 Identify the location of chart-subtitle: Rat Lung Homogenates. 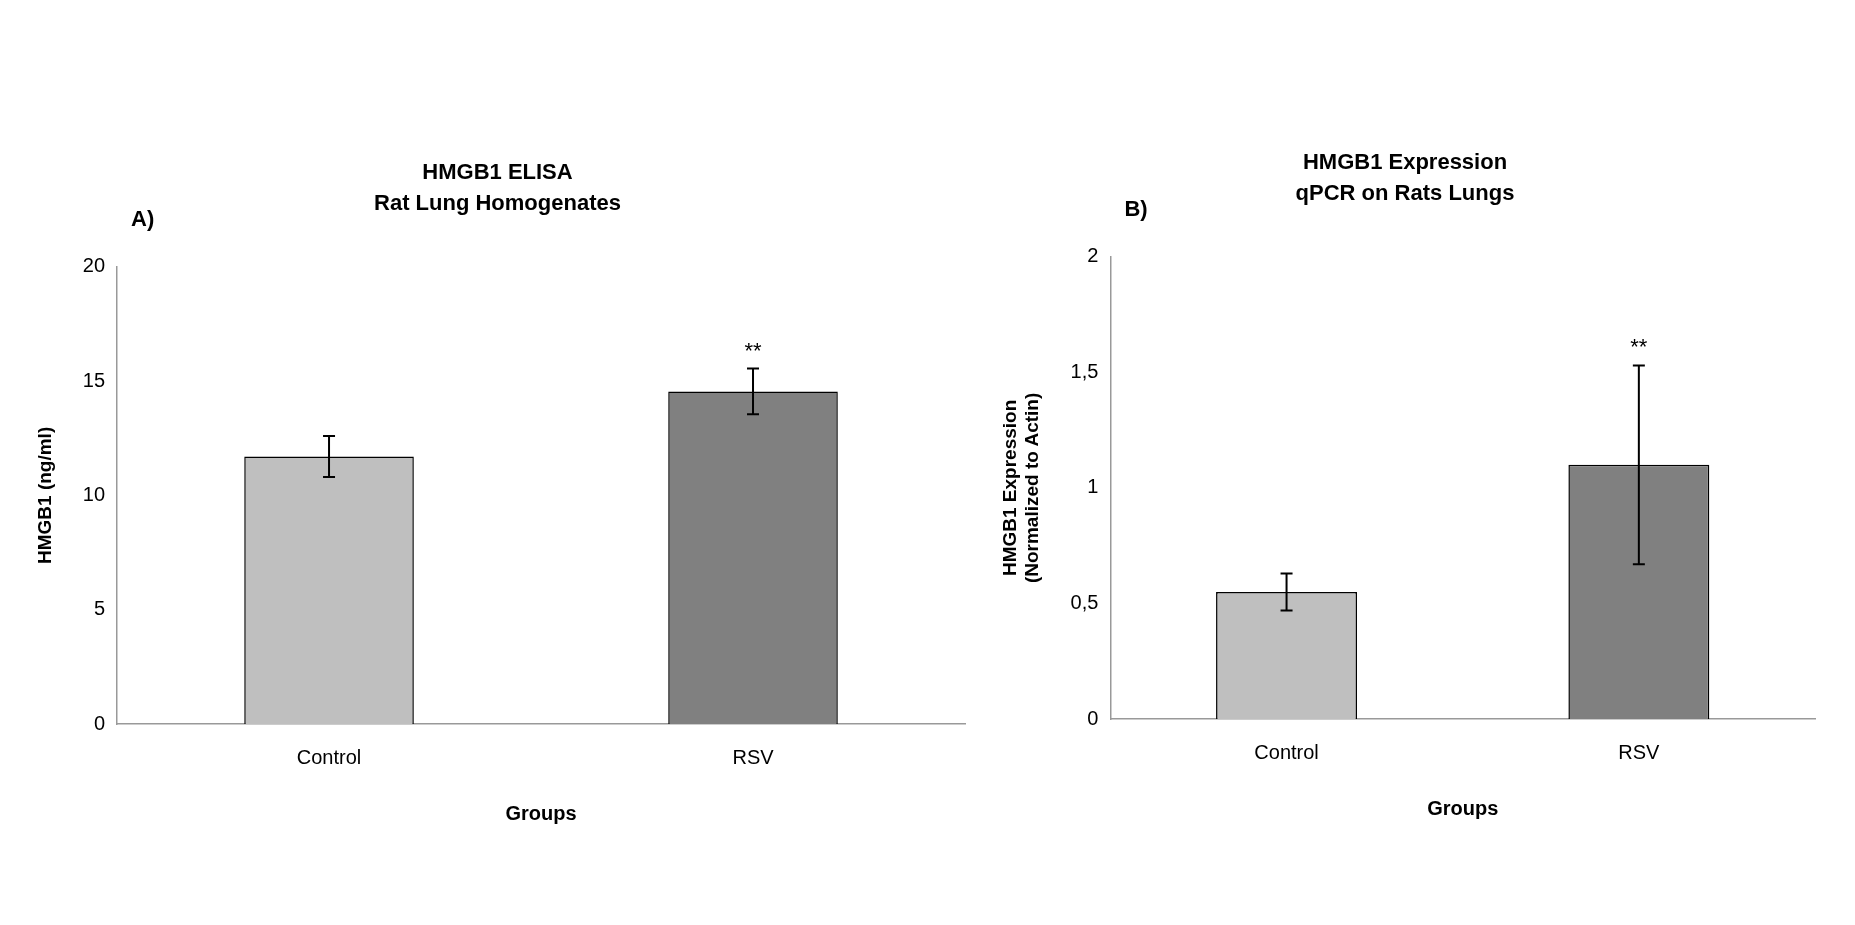
(497, 202).